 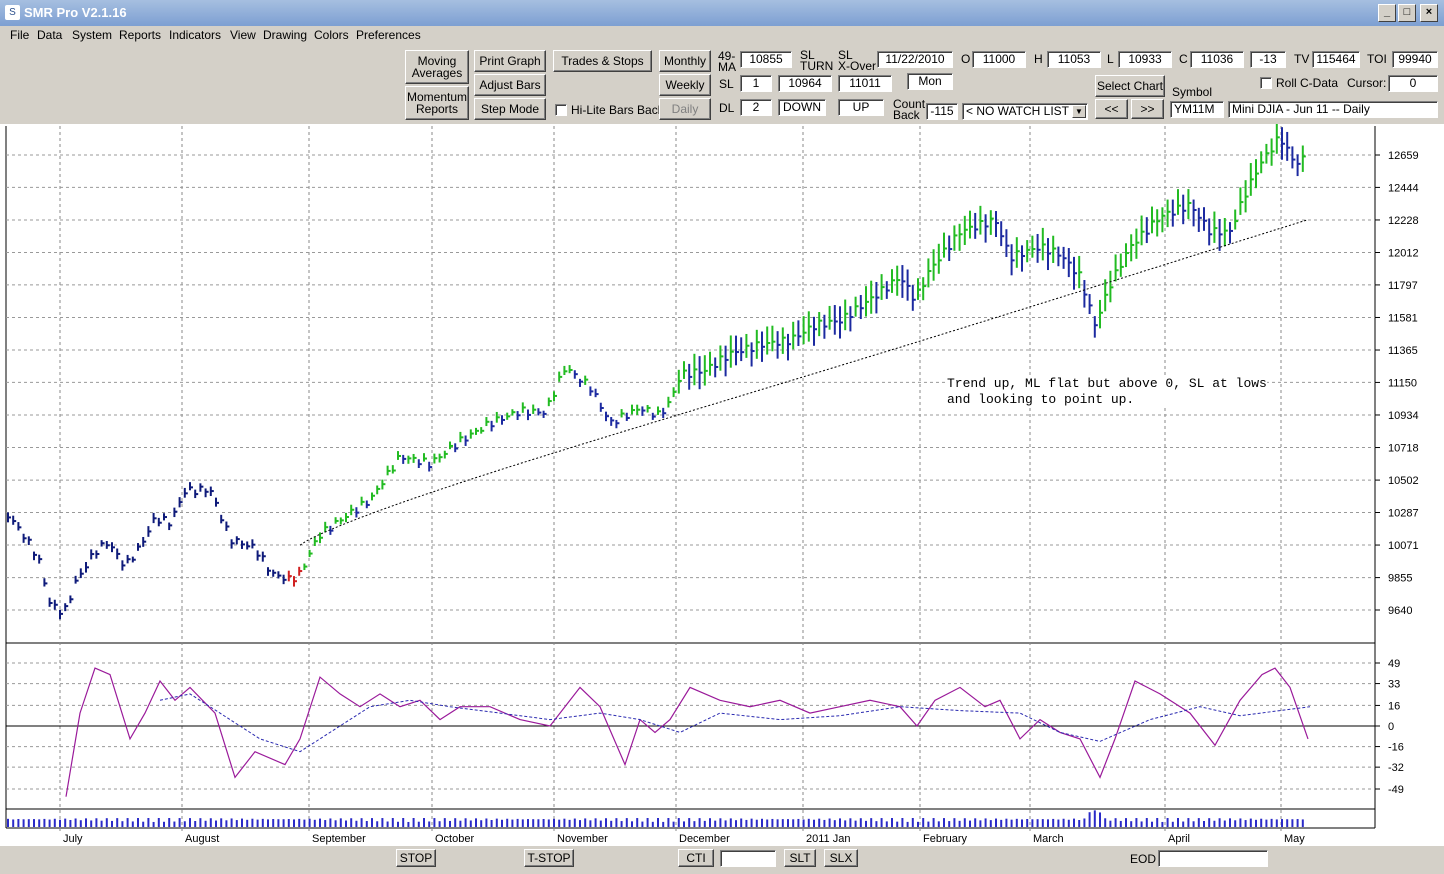 I want to click on toi-field: 99940, so click(x=1415, y=59).